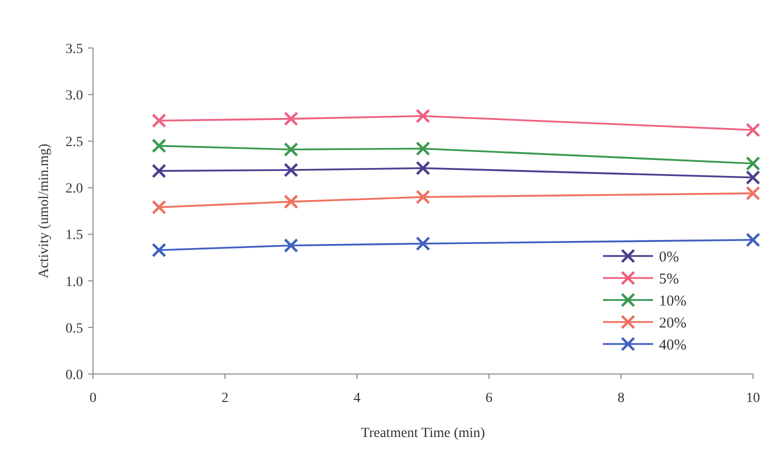 This screenshot has height=463, width=783. Describe the element at coordinates (74, 142) in the screenshot. I see `y-tick-label: 2.5` at that location.